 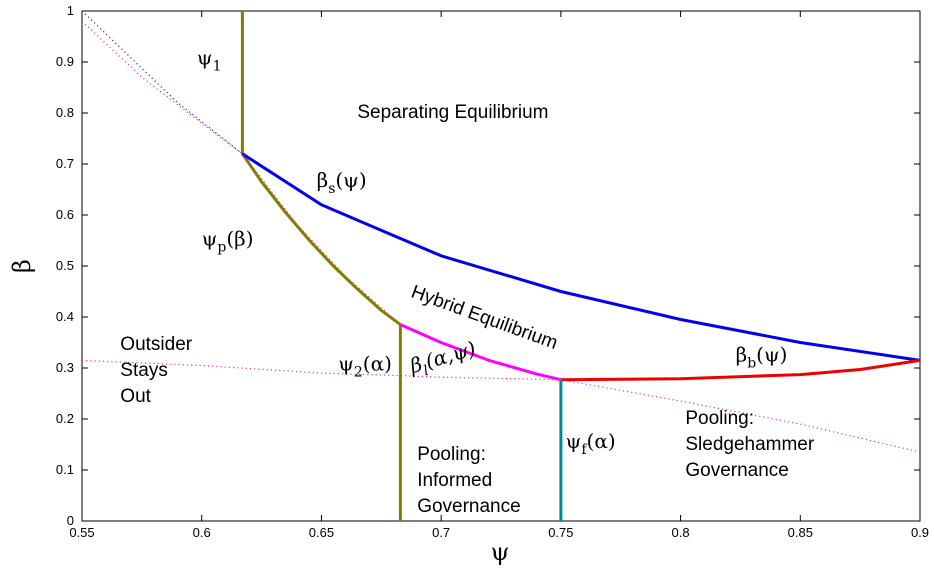 I want to click on curve-label-psi2: ψ2(α), so click(x=365, y=366).